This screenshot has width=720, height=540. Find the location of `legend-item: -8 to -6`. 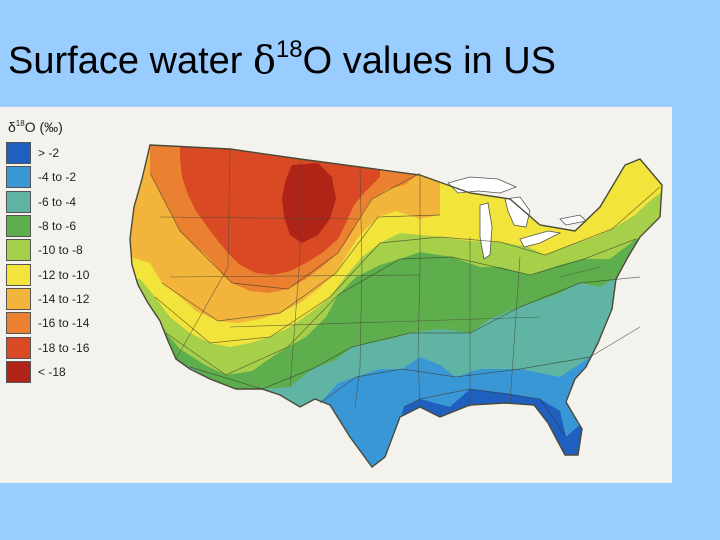

legend-item: -8 to -6 is located at coordinates (61, 226).